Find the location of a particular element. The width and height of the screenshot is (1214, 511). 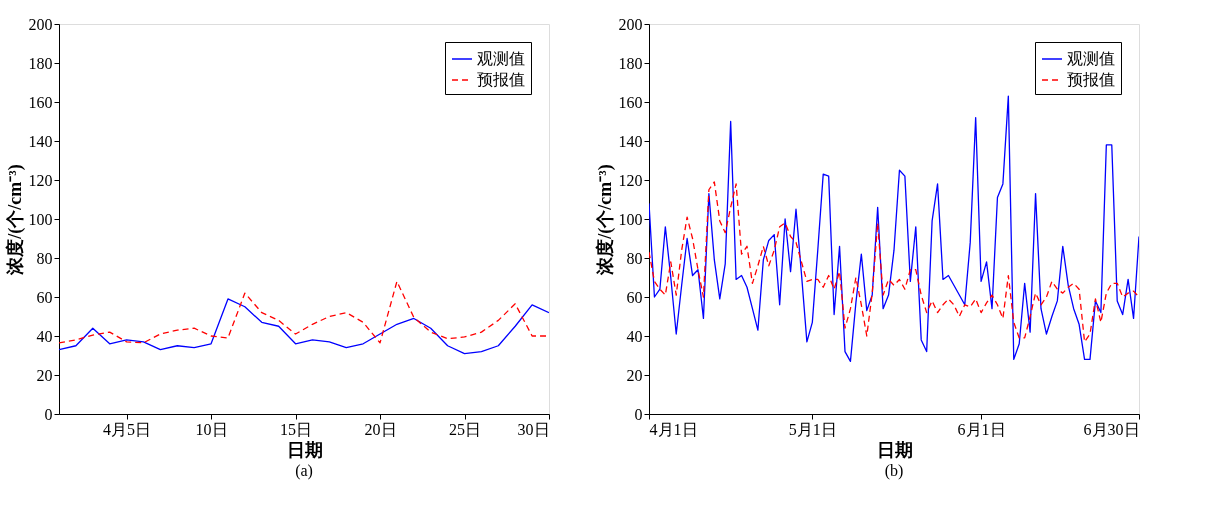

text: (a) is located at coordinates (304, 471).